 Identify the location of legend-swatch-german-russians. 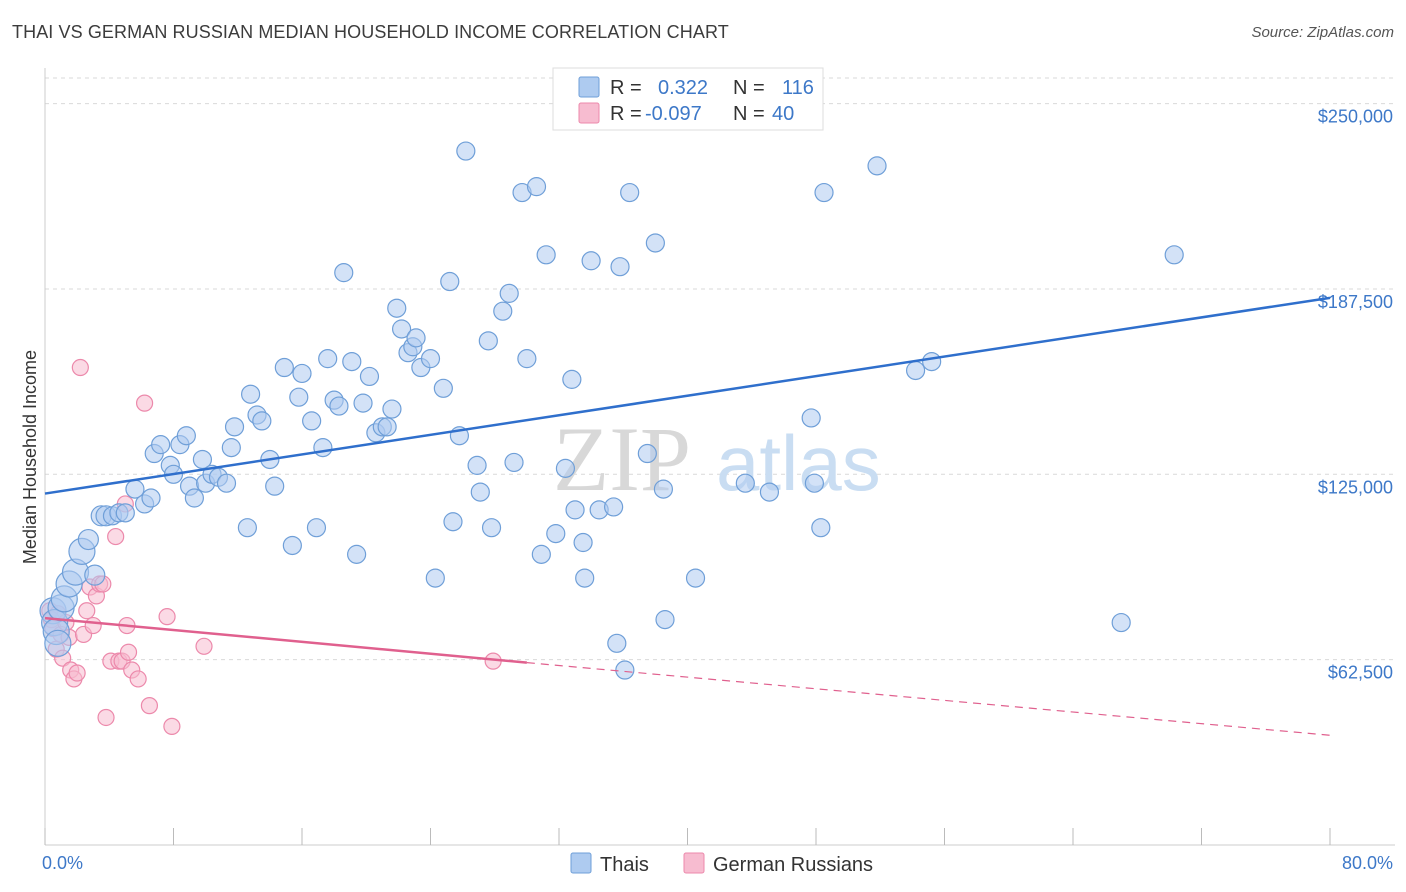
(589, 113).